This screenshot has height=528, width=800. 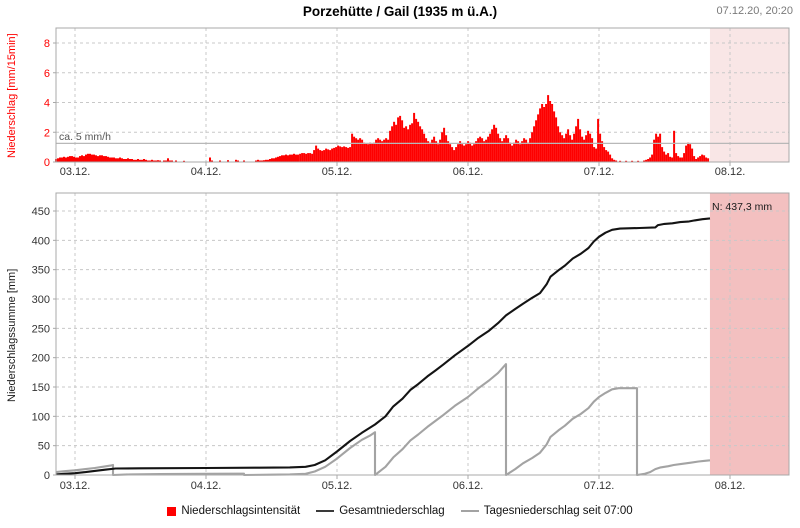 I want to click on legend-item-daily: Tagesniederschlag seit 07:00, so click(x=546, y=511).